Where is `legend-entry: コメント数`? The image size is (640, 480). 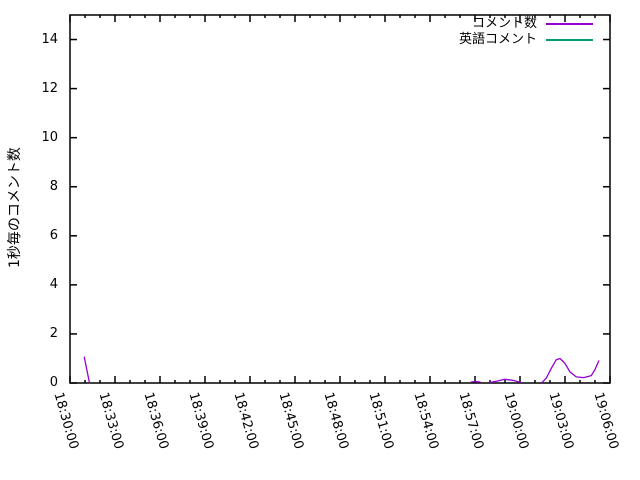 legend-entry: コメント数 is located at coordinates (526, 24).